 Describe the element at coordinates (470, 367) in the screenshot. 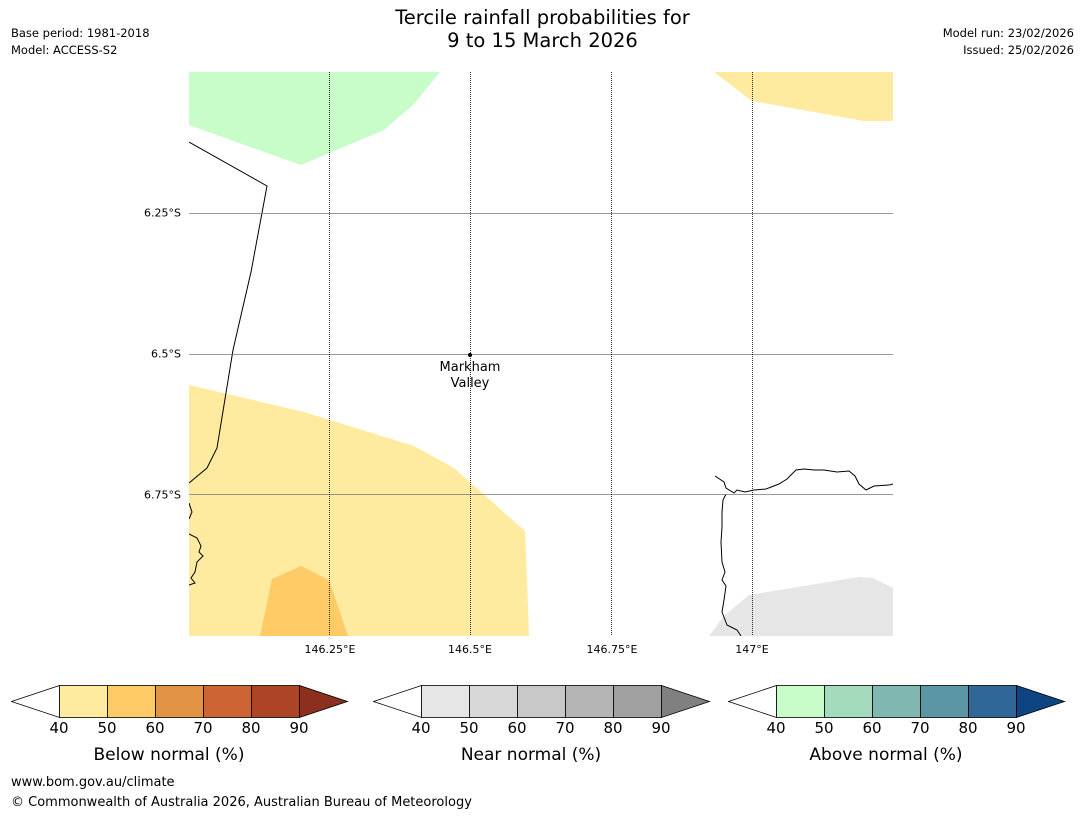

I see `place-label-line-1: Markham` at that location.